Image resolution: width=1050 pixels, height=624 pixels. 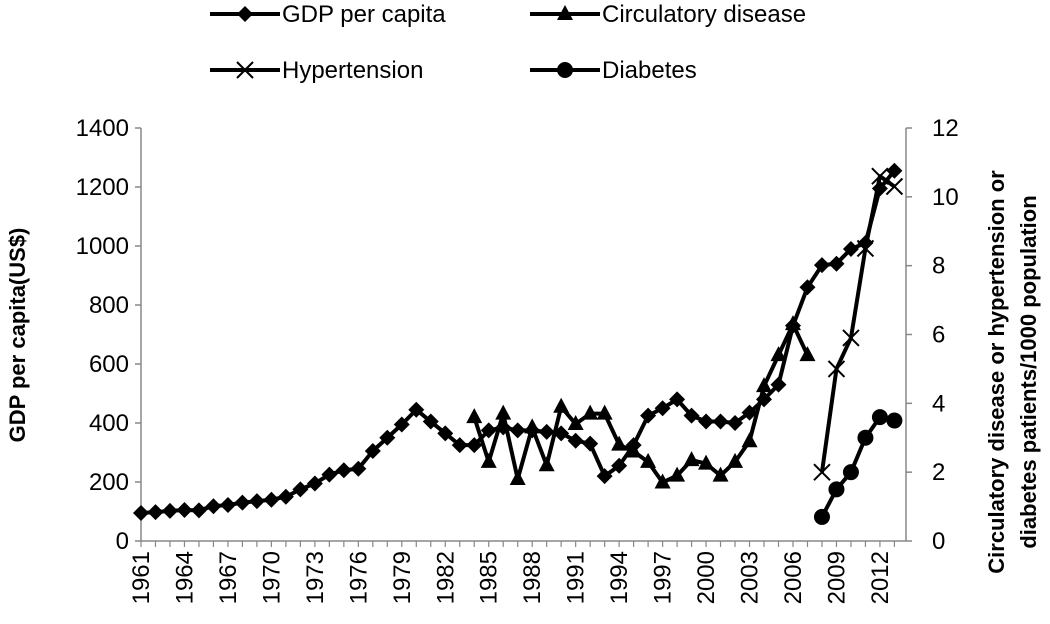 I want to click on right-axis-title-line-2: diabetes patients/1000 population, so click(x=1028, y=371).